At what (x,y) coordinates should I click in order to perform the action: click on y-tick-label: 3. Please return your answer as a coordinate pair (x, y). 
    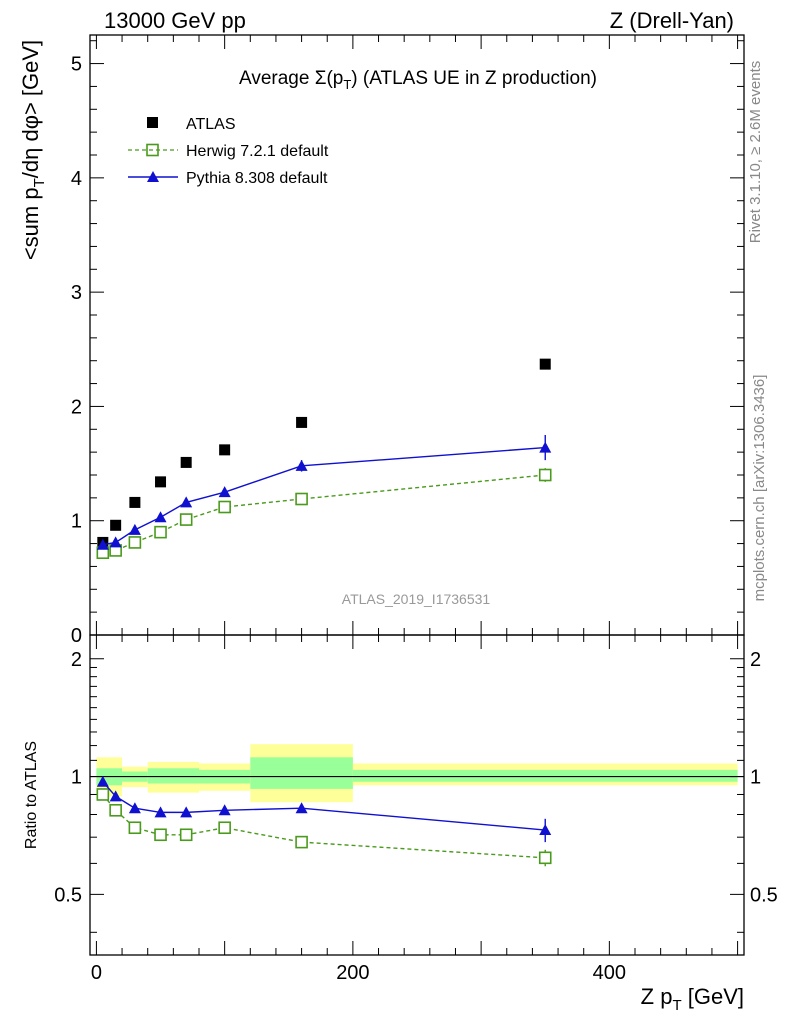
    Looking at the image, I should click on (76, 293).